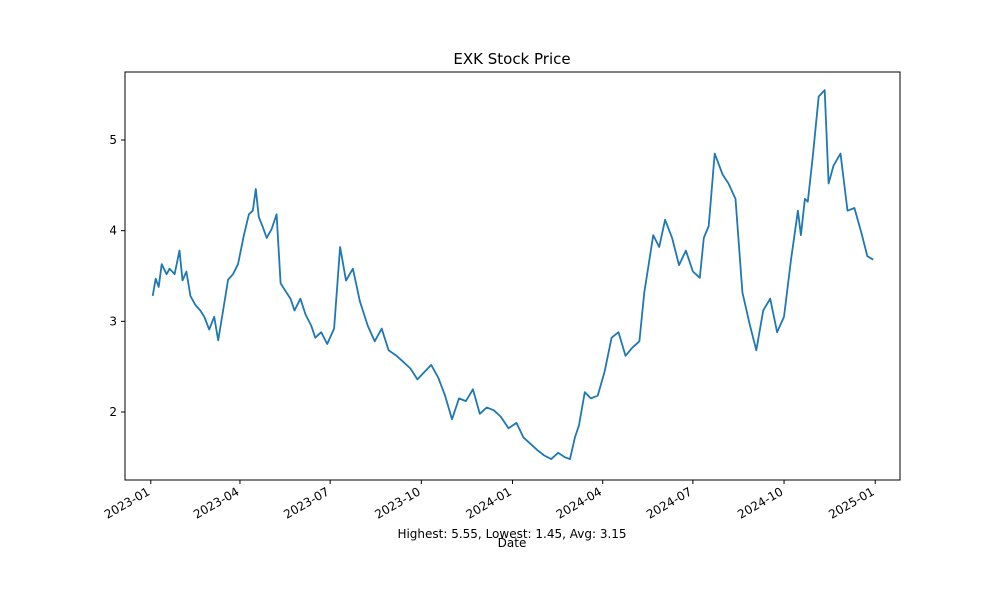 This screenshot has width=1000, height=600. Describe the element at coordinates (113, 140) in the screenshot. I see `y-tick-label: 5` at that location.